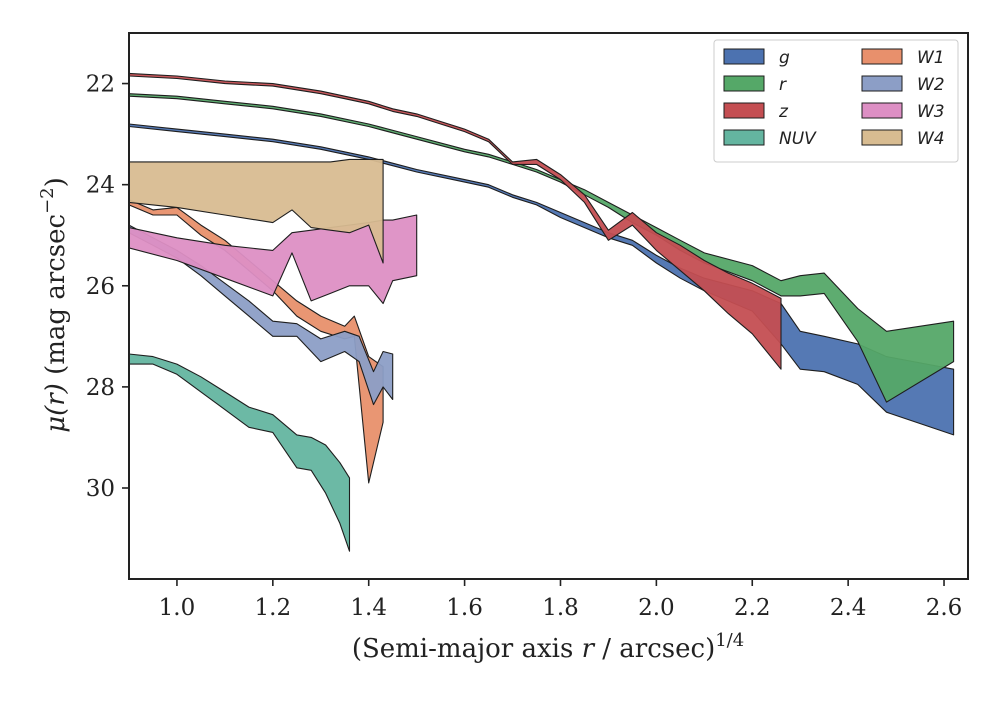  I want to click on y-tick-label: 24, so click(100, 186).